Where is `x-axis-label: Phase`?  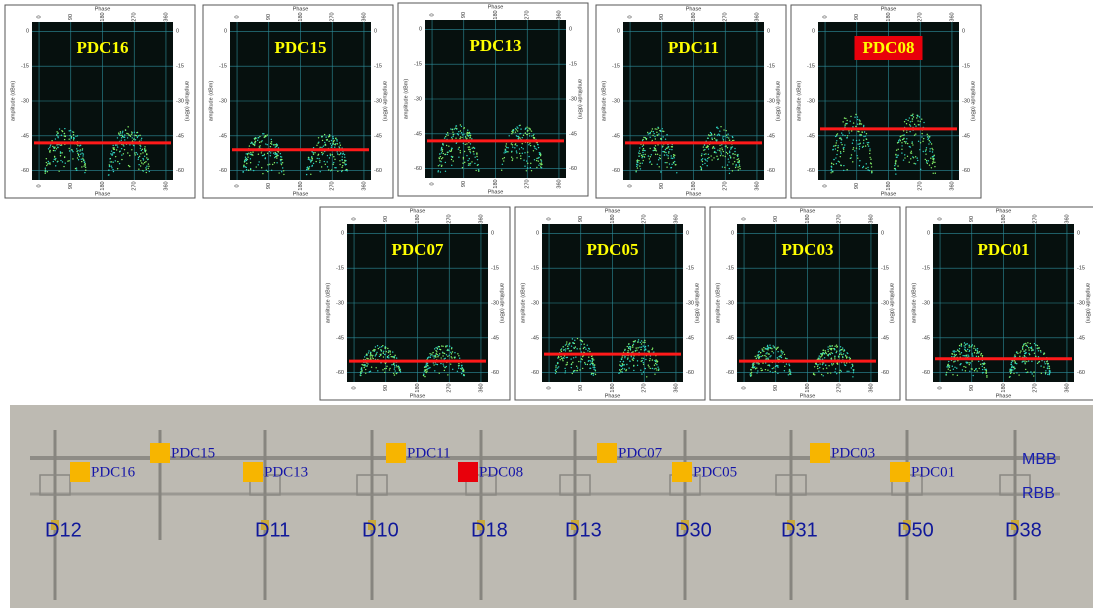 x-axis-label: Phase is located at coordinates (808, 396).